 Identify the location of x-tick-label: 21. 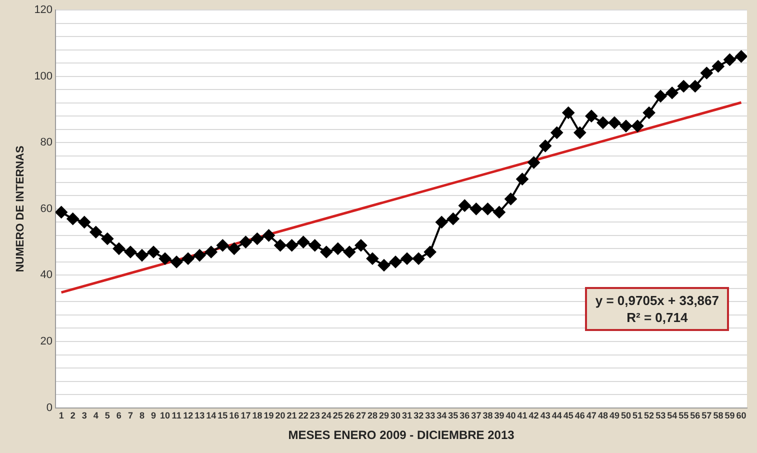
(291, 415).